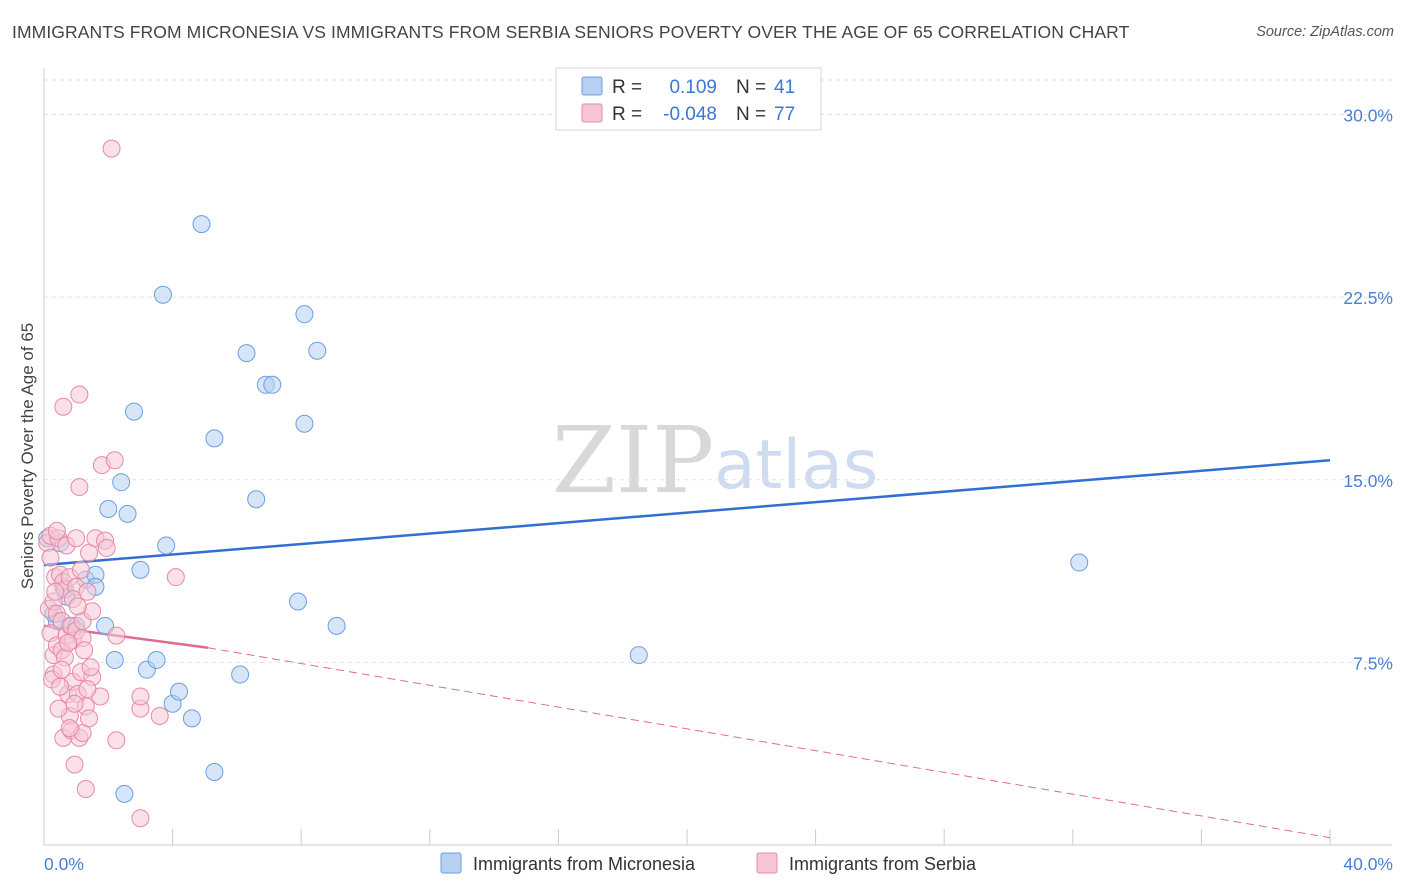 This screenshot has height=892, width=1406. I want to click on legend-label-serbia: Immigrants from Serbia, so click(883, 864).